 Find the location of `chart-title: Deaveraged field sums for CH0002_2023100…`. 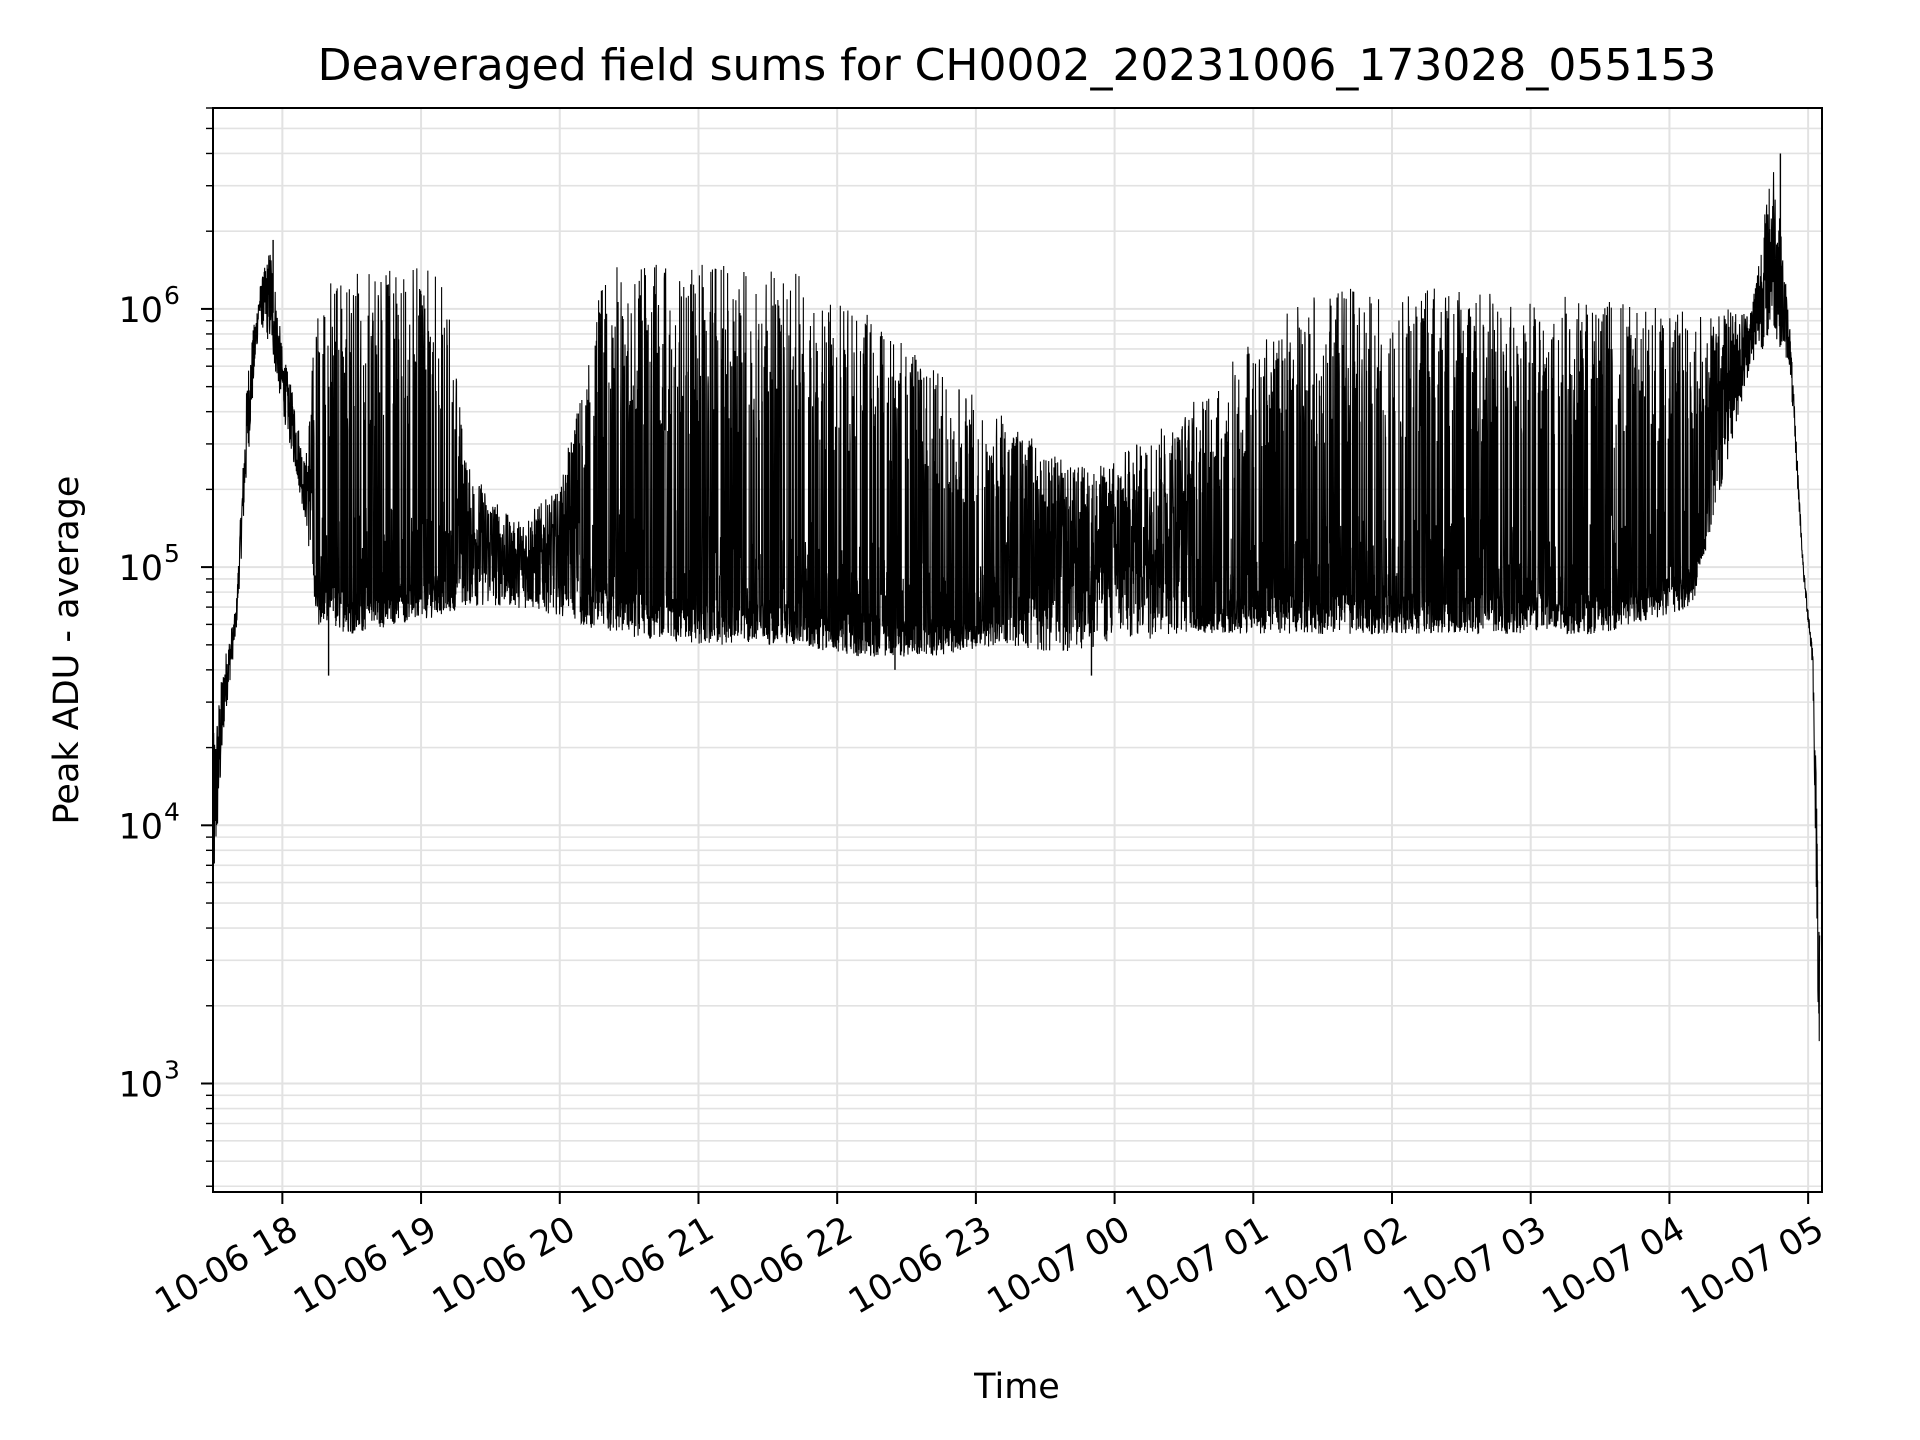

chart-title: Deaveraged field sums for CH0002_2023100… is located at coordinates (1017, 65).